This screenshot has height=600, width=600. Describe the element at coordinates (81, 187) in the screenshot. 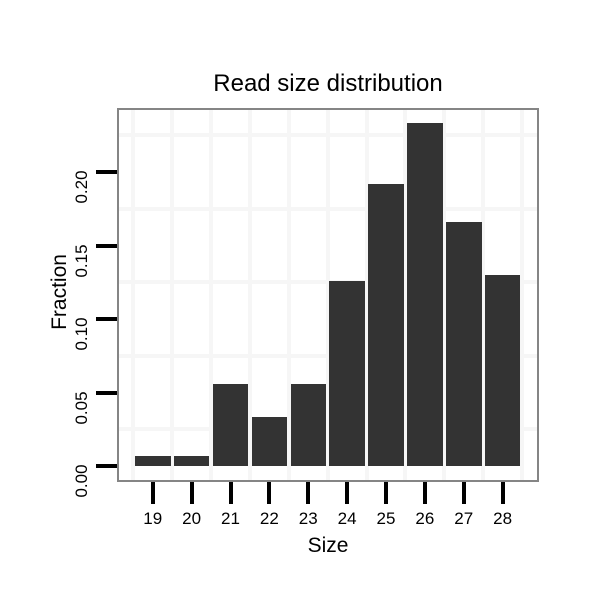

I see `y-tick-label: 0.20` at that location.